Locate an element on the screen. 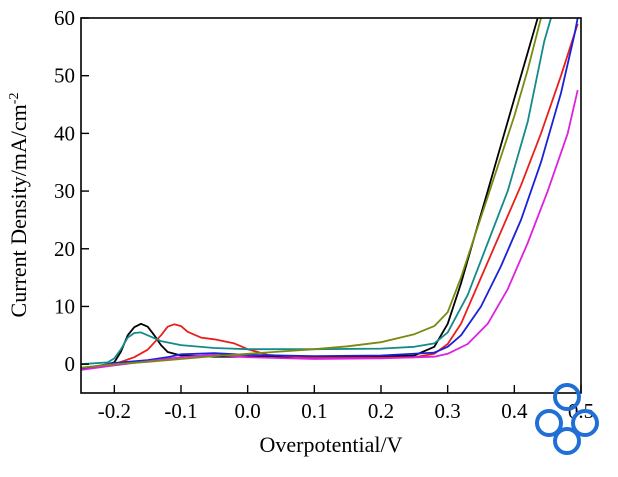  y-axis-ticks: 0 10 20 30 40 50 60 is located at coordinates (71, 191).